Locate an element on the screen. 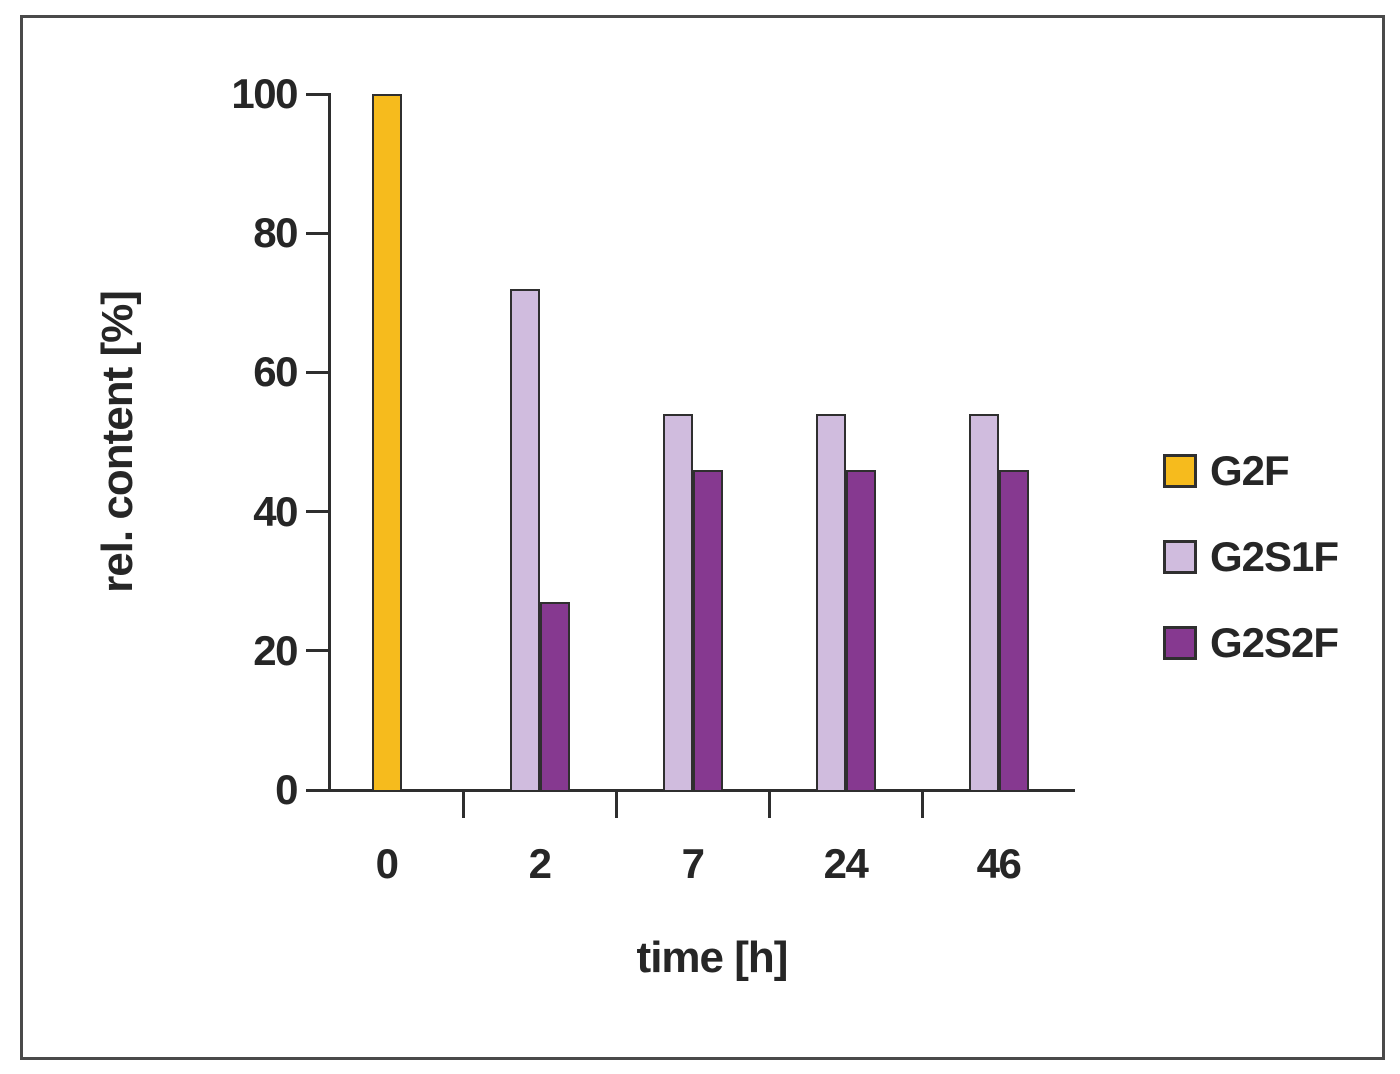 This screenshot has height=1074, width=1400. legend-swatch-g2s1f is located at coordinates (1180, 557).